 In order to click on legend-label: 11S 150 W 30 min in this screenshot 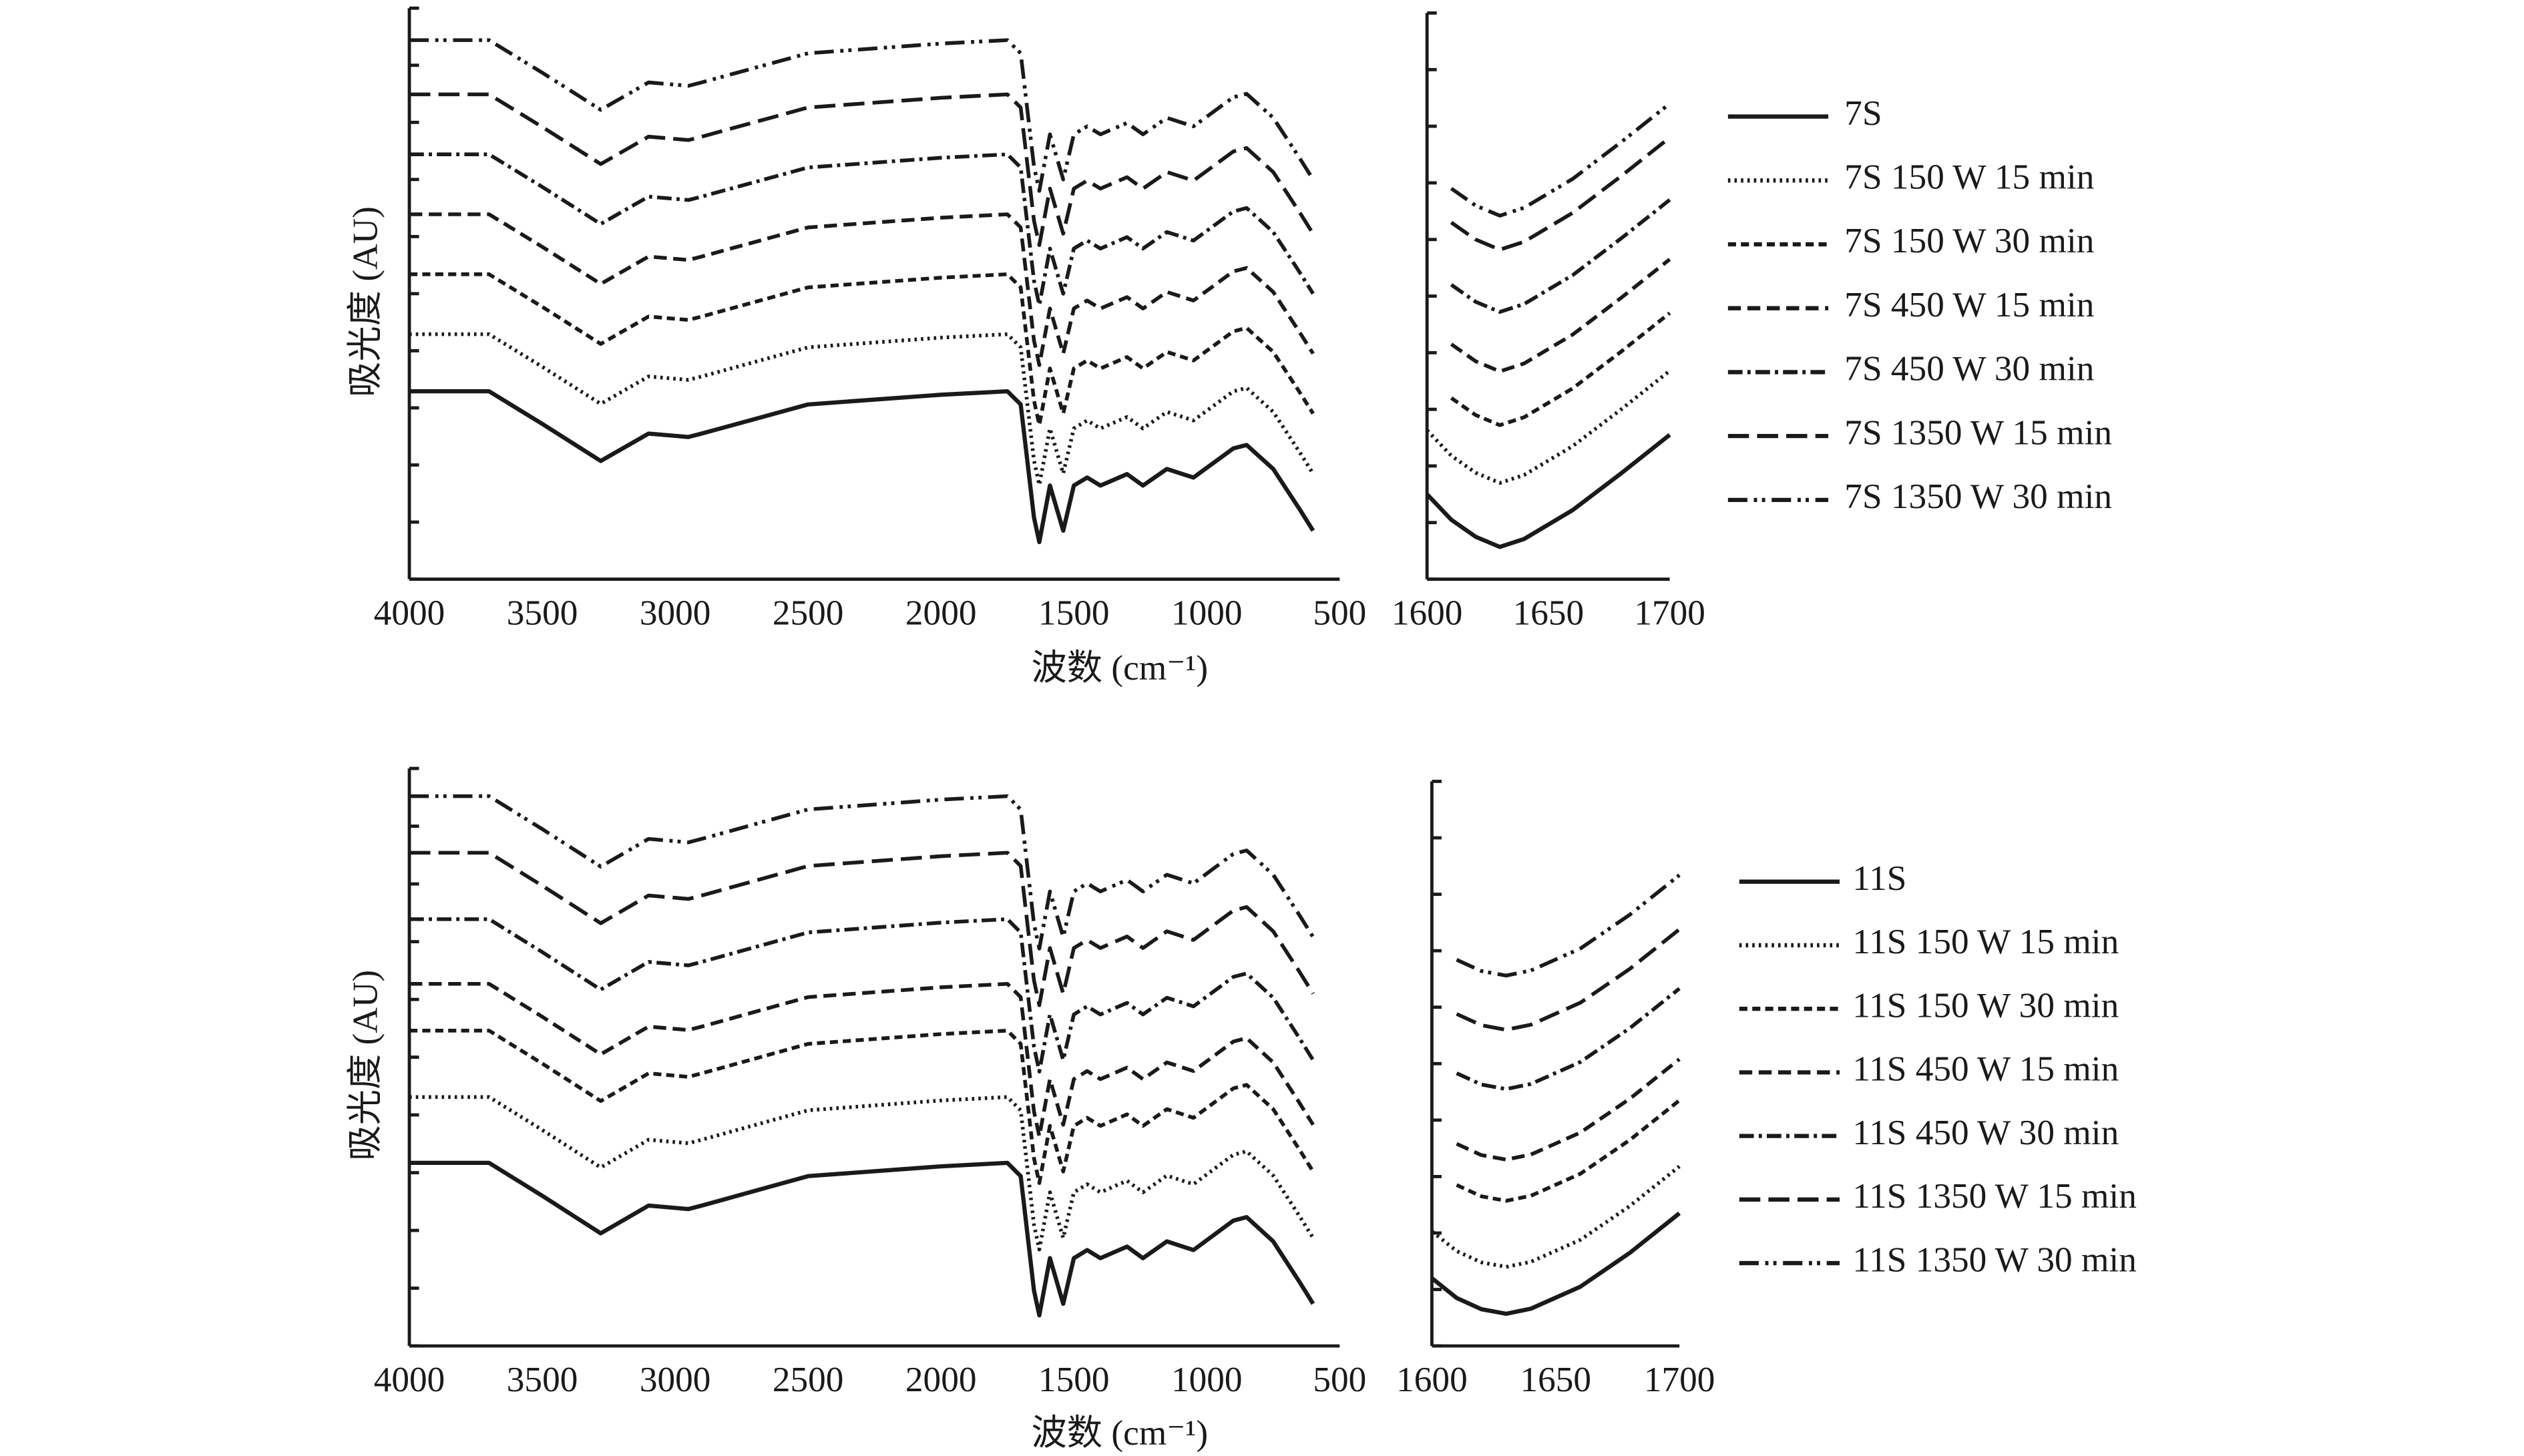, I will do `click(1985, 1005)`.